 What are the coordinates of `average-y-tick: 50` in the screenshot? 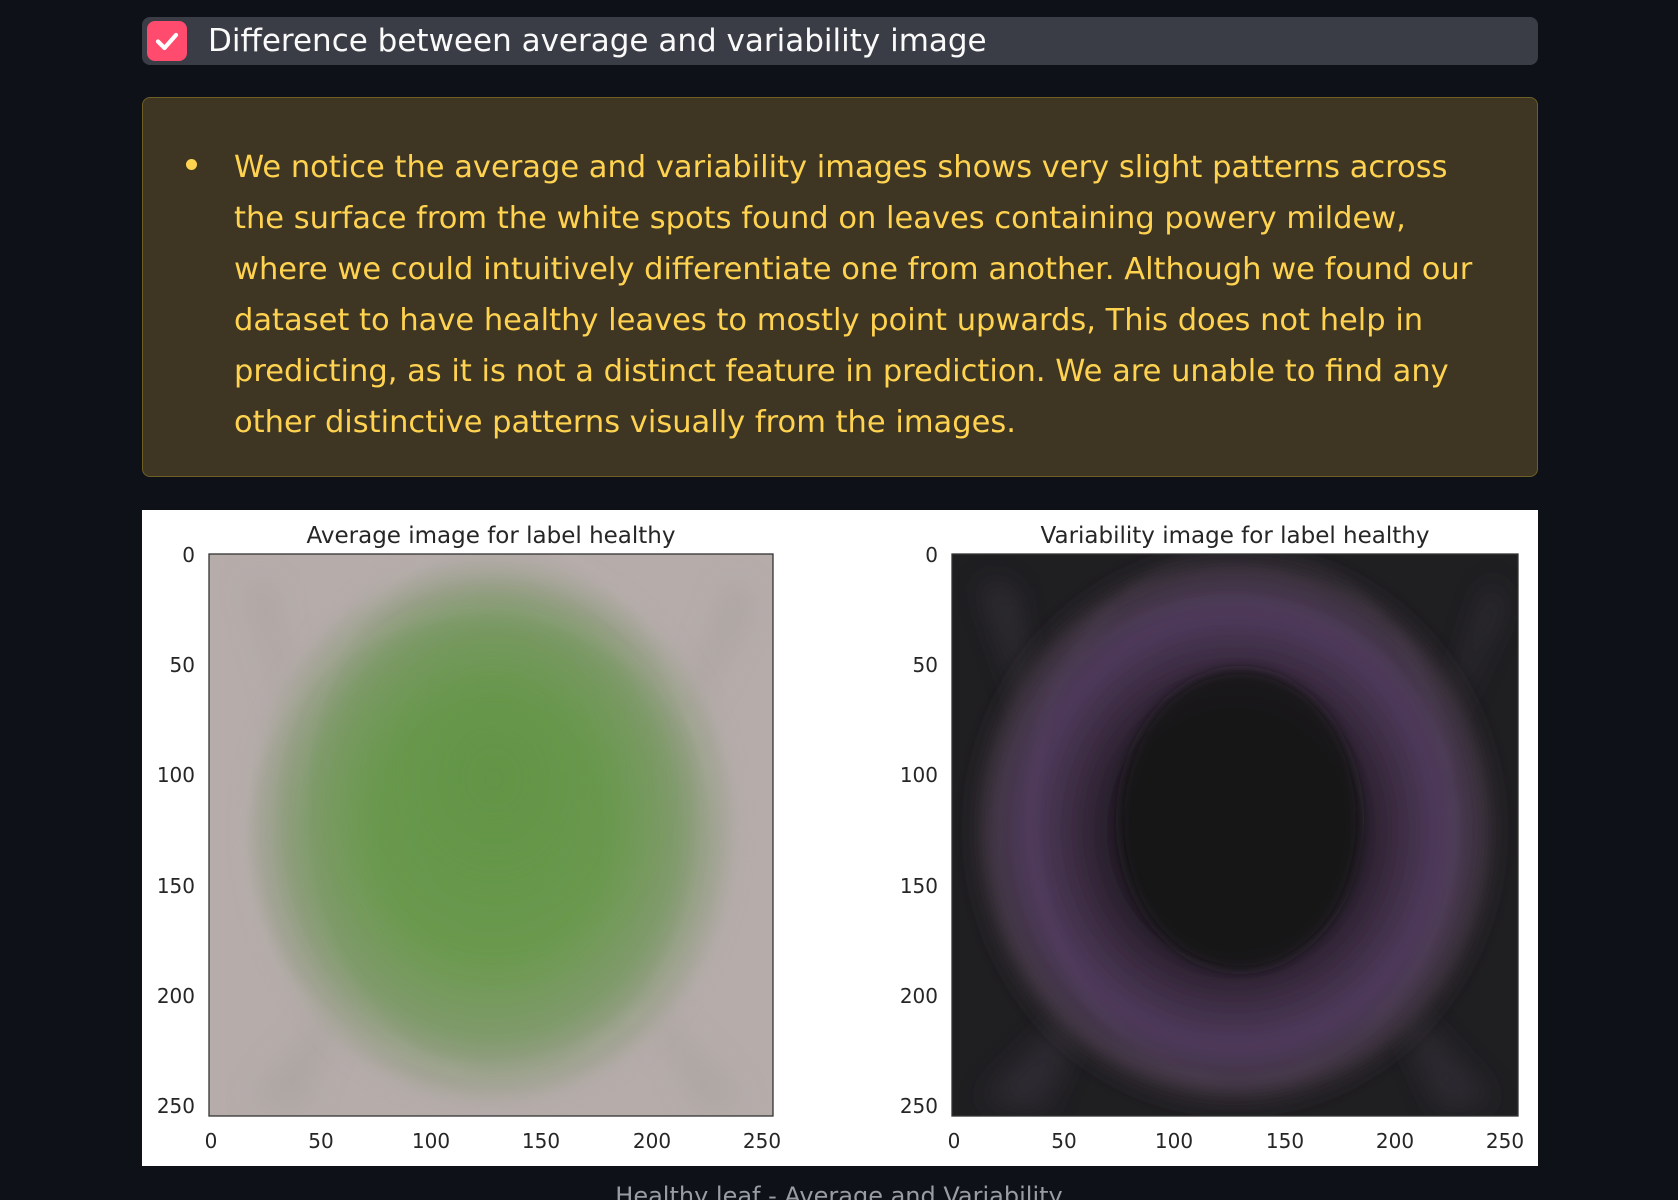 It's located at (182, 665).